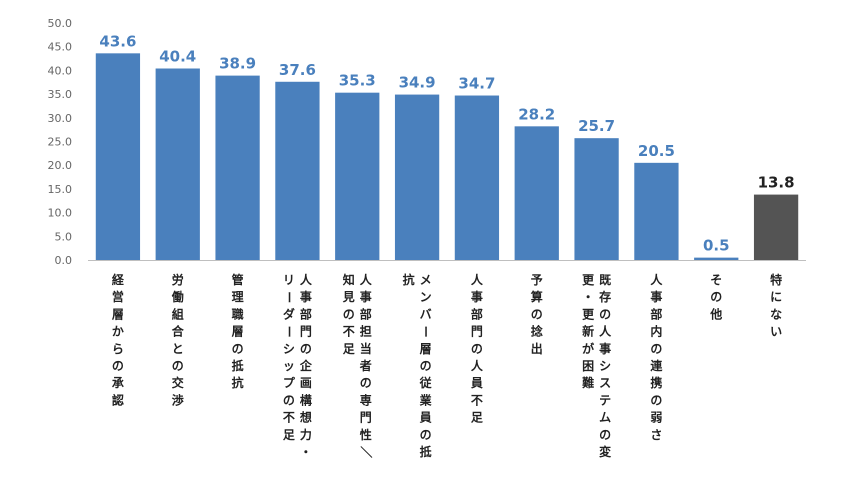 The height and width of the screenshot is (490, 846). What do you see at coordinates (60, 189) in the screenshot?
I see `y-tick-label: 15.0` at bounding box center [60, 189].